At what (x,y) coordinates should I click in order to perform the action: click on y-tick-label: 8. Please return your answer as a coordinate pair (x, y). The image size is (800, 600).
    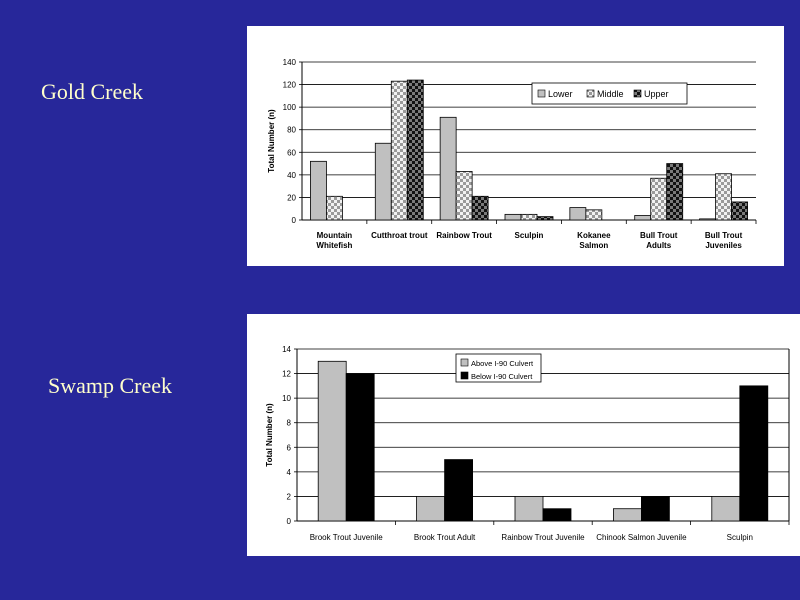
    Looking at the image, I should click on (289, 423).